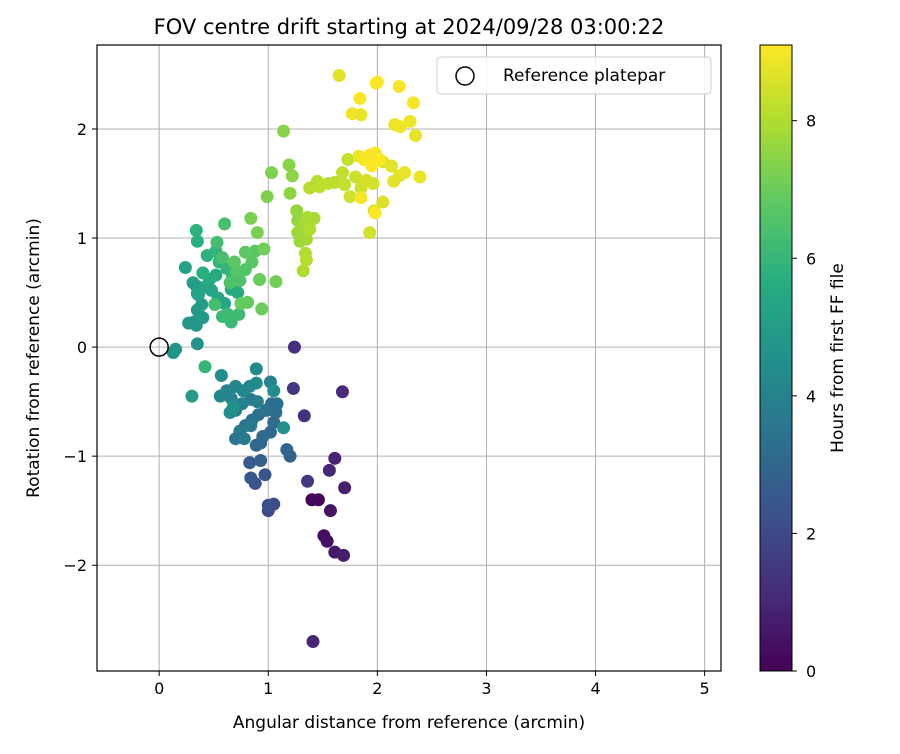 The height and width of the screenshot is (754, 900). Describe the element at coordinates (377, 688) in the screenshot. I see `x-tick-label: 2` at that location.